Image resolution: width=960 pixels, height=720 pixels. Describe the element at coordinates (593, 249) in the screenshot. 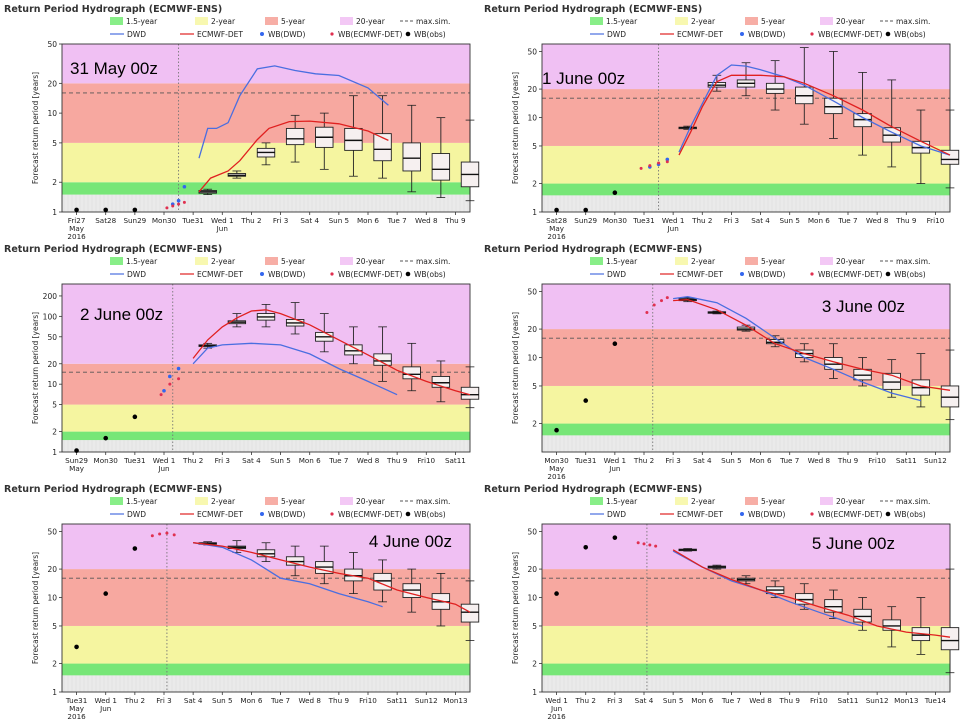

I see `chart-title: Return Period Hydrograph (ECMWF-ENS)` at that location.